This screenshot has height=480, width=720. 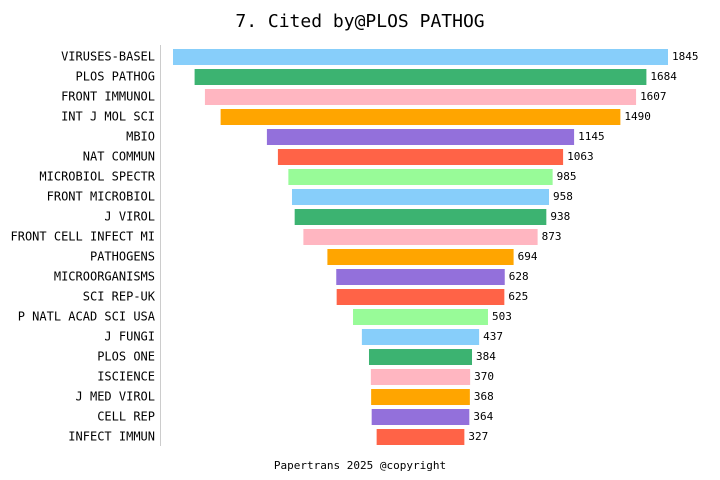 What do you see at coordinates (108, 117) in the screenshot?
I see `y-tick-label: INT J MOL SCI` at bounding box center [108, 117].